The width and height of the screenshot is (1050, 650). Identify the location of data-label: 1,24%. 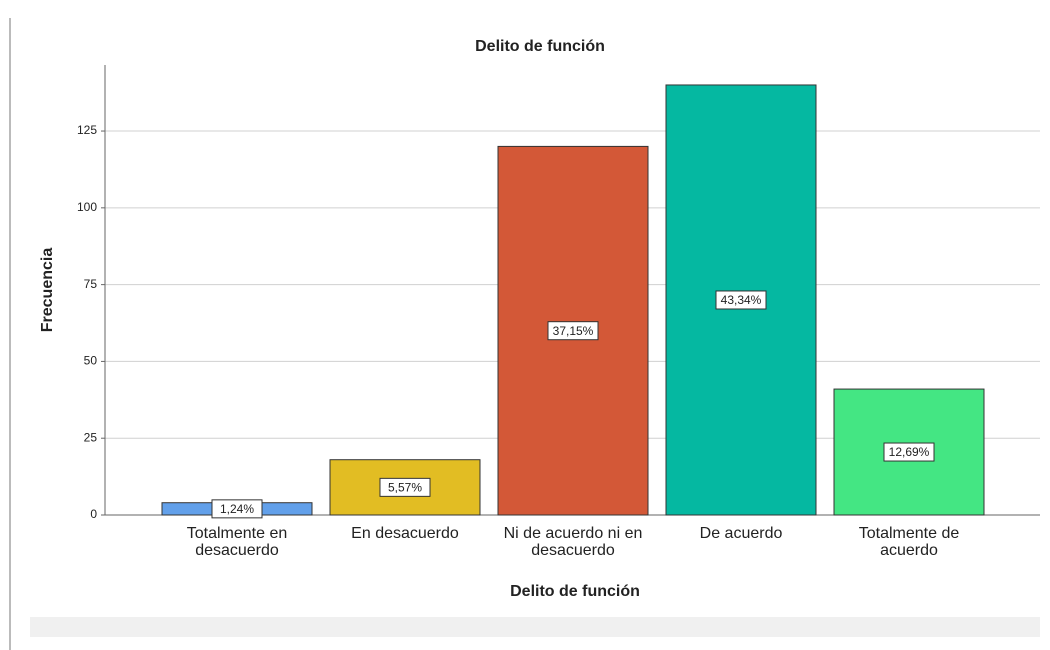
(237, 509).